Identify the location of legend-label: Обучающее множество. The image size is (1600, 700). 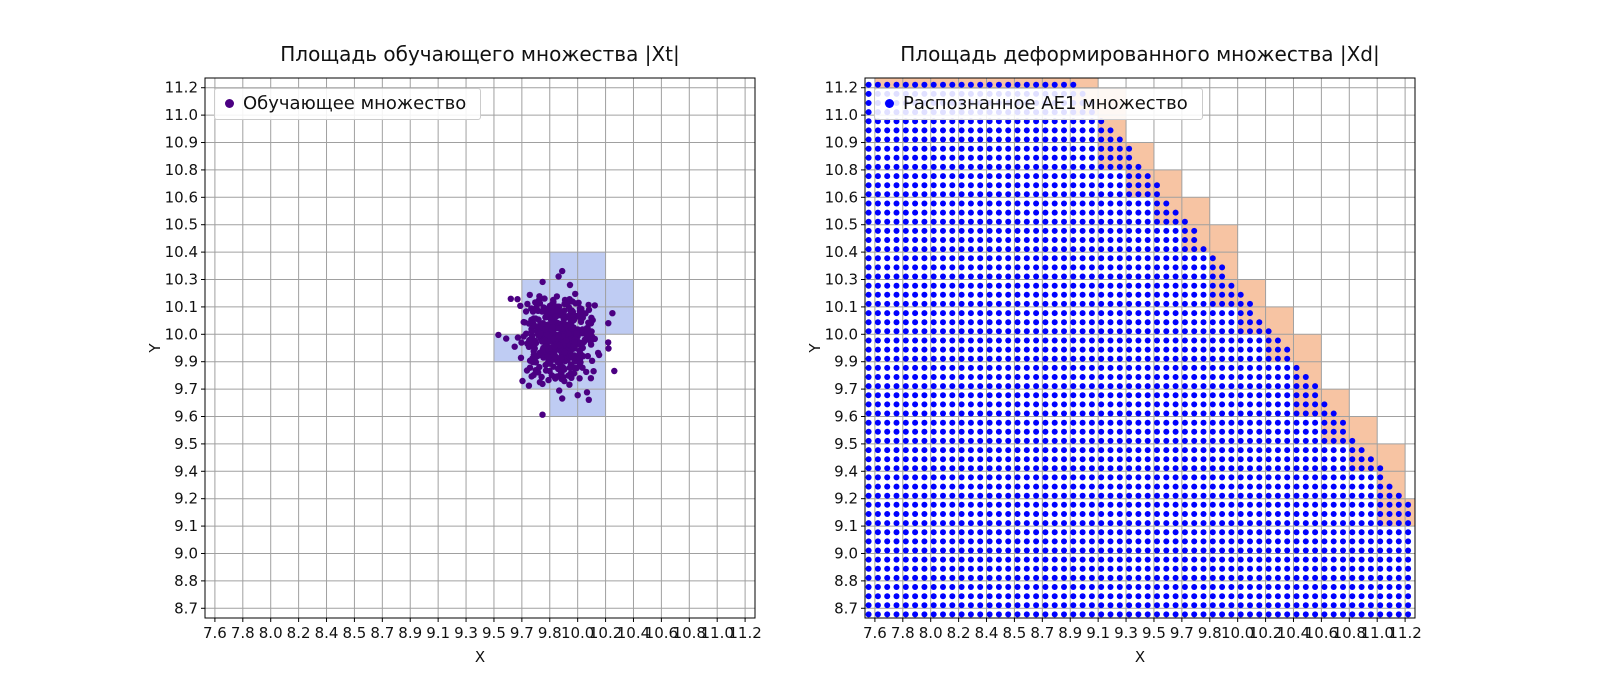
(355, 103).